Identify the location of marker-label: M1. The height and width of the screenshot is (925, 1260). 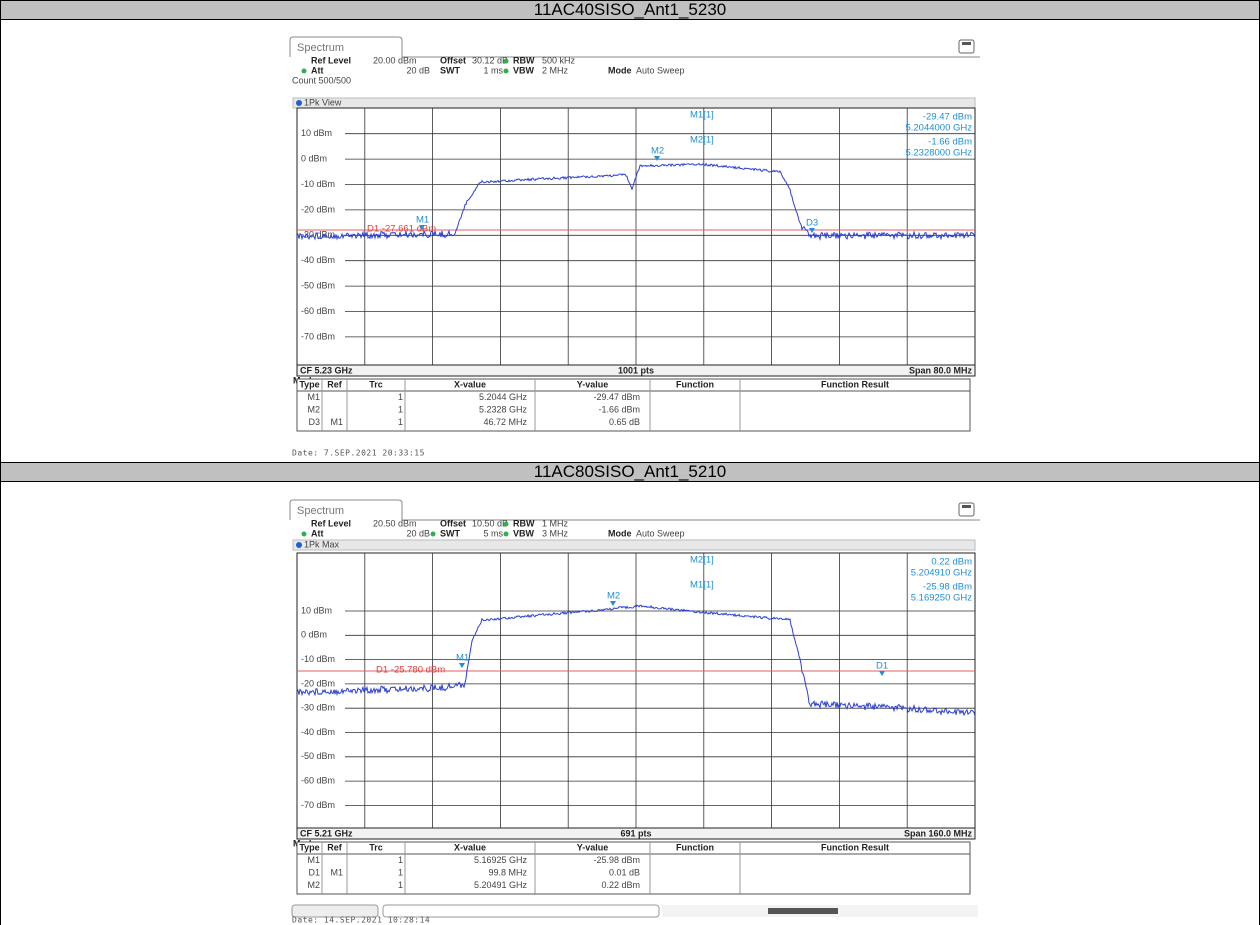
(422, 220).